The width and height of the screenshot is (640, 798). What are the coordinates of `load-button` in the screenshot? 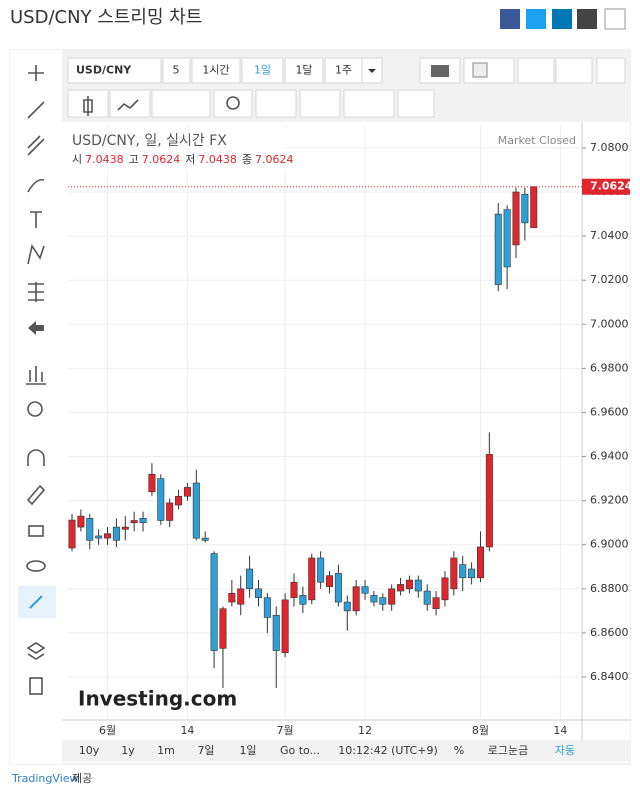 It's located at (536, 70).